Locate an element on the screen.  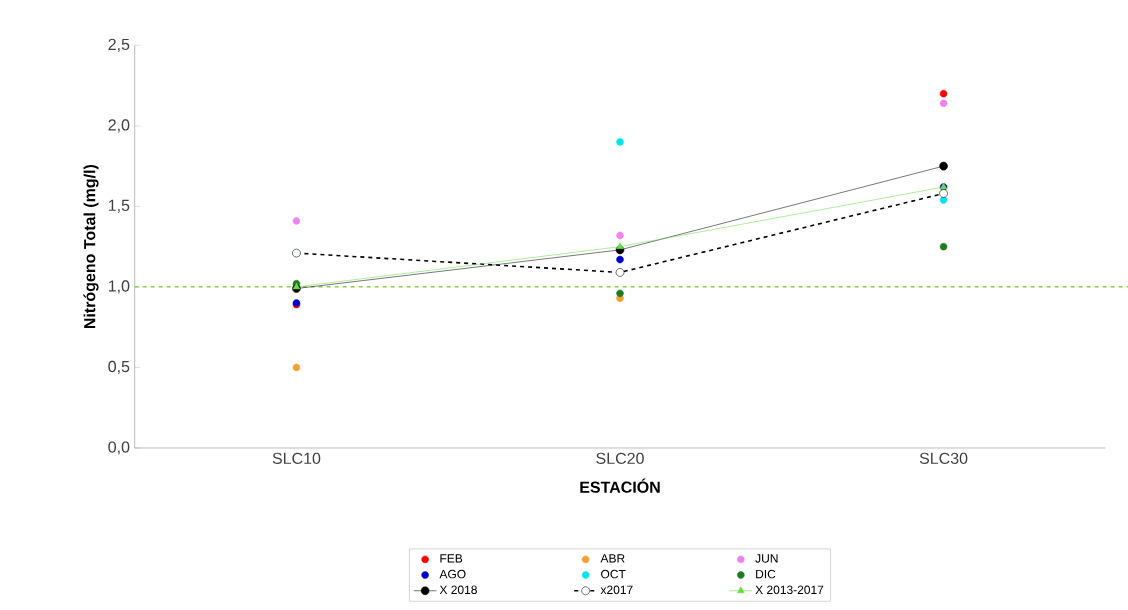
legend-label: DIC is located at coordinates (766, 574).